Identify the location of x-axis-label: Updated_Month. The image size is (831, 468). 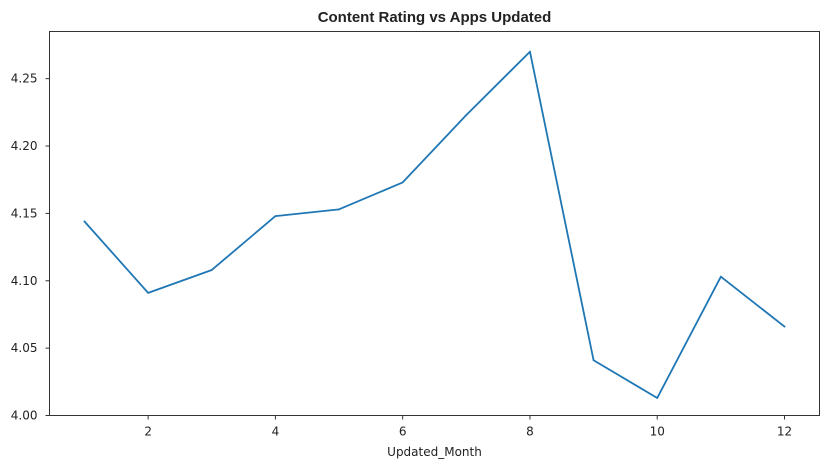
(434, 452).